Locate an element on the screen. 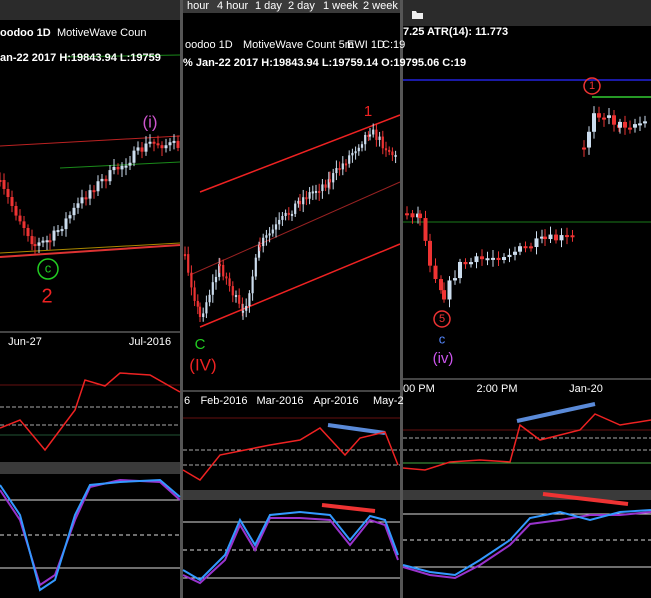  tab: 4 hour is located at coordinates (233, 6).